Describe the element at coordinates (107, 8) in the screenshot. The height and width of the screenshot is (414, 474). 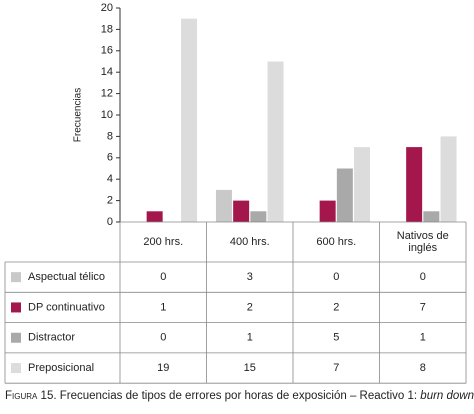
I see `y-tick-label: 20` at that location.